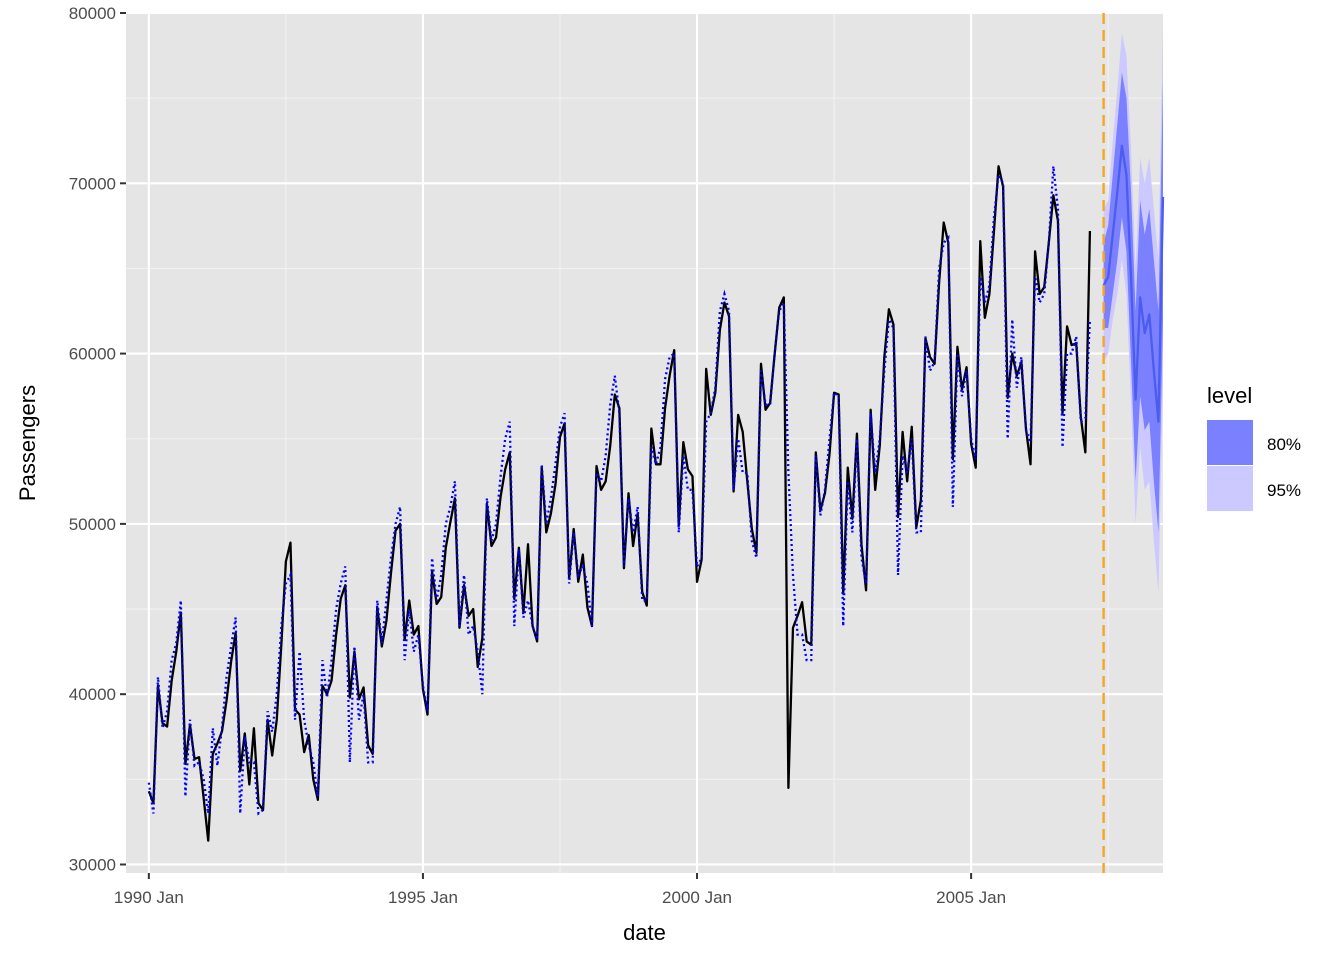 The image size is (1344, 960). Describe the element at coordinates (92, 524) in the screenshot. I see `y-tick-label: 50000` at that location.